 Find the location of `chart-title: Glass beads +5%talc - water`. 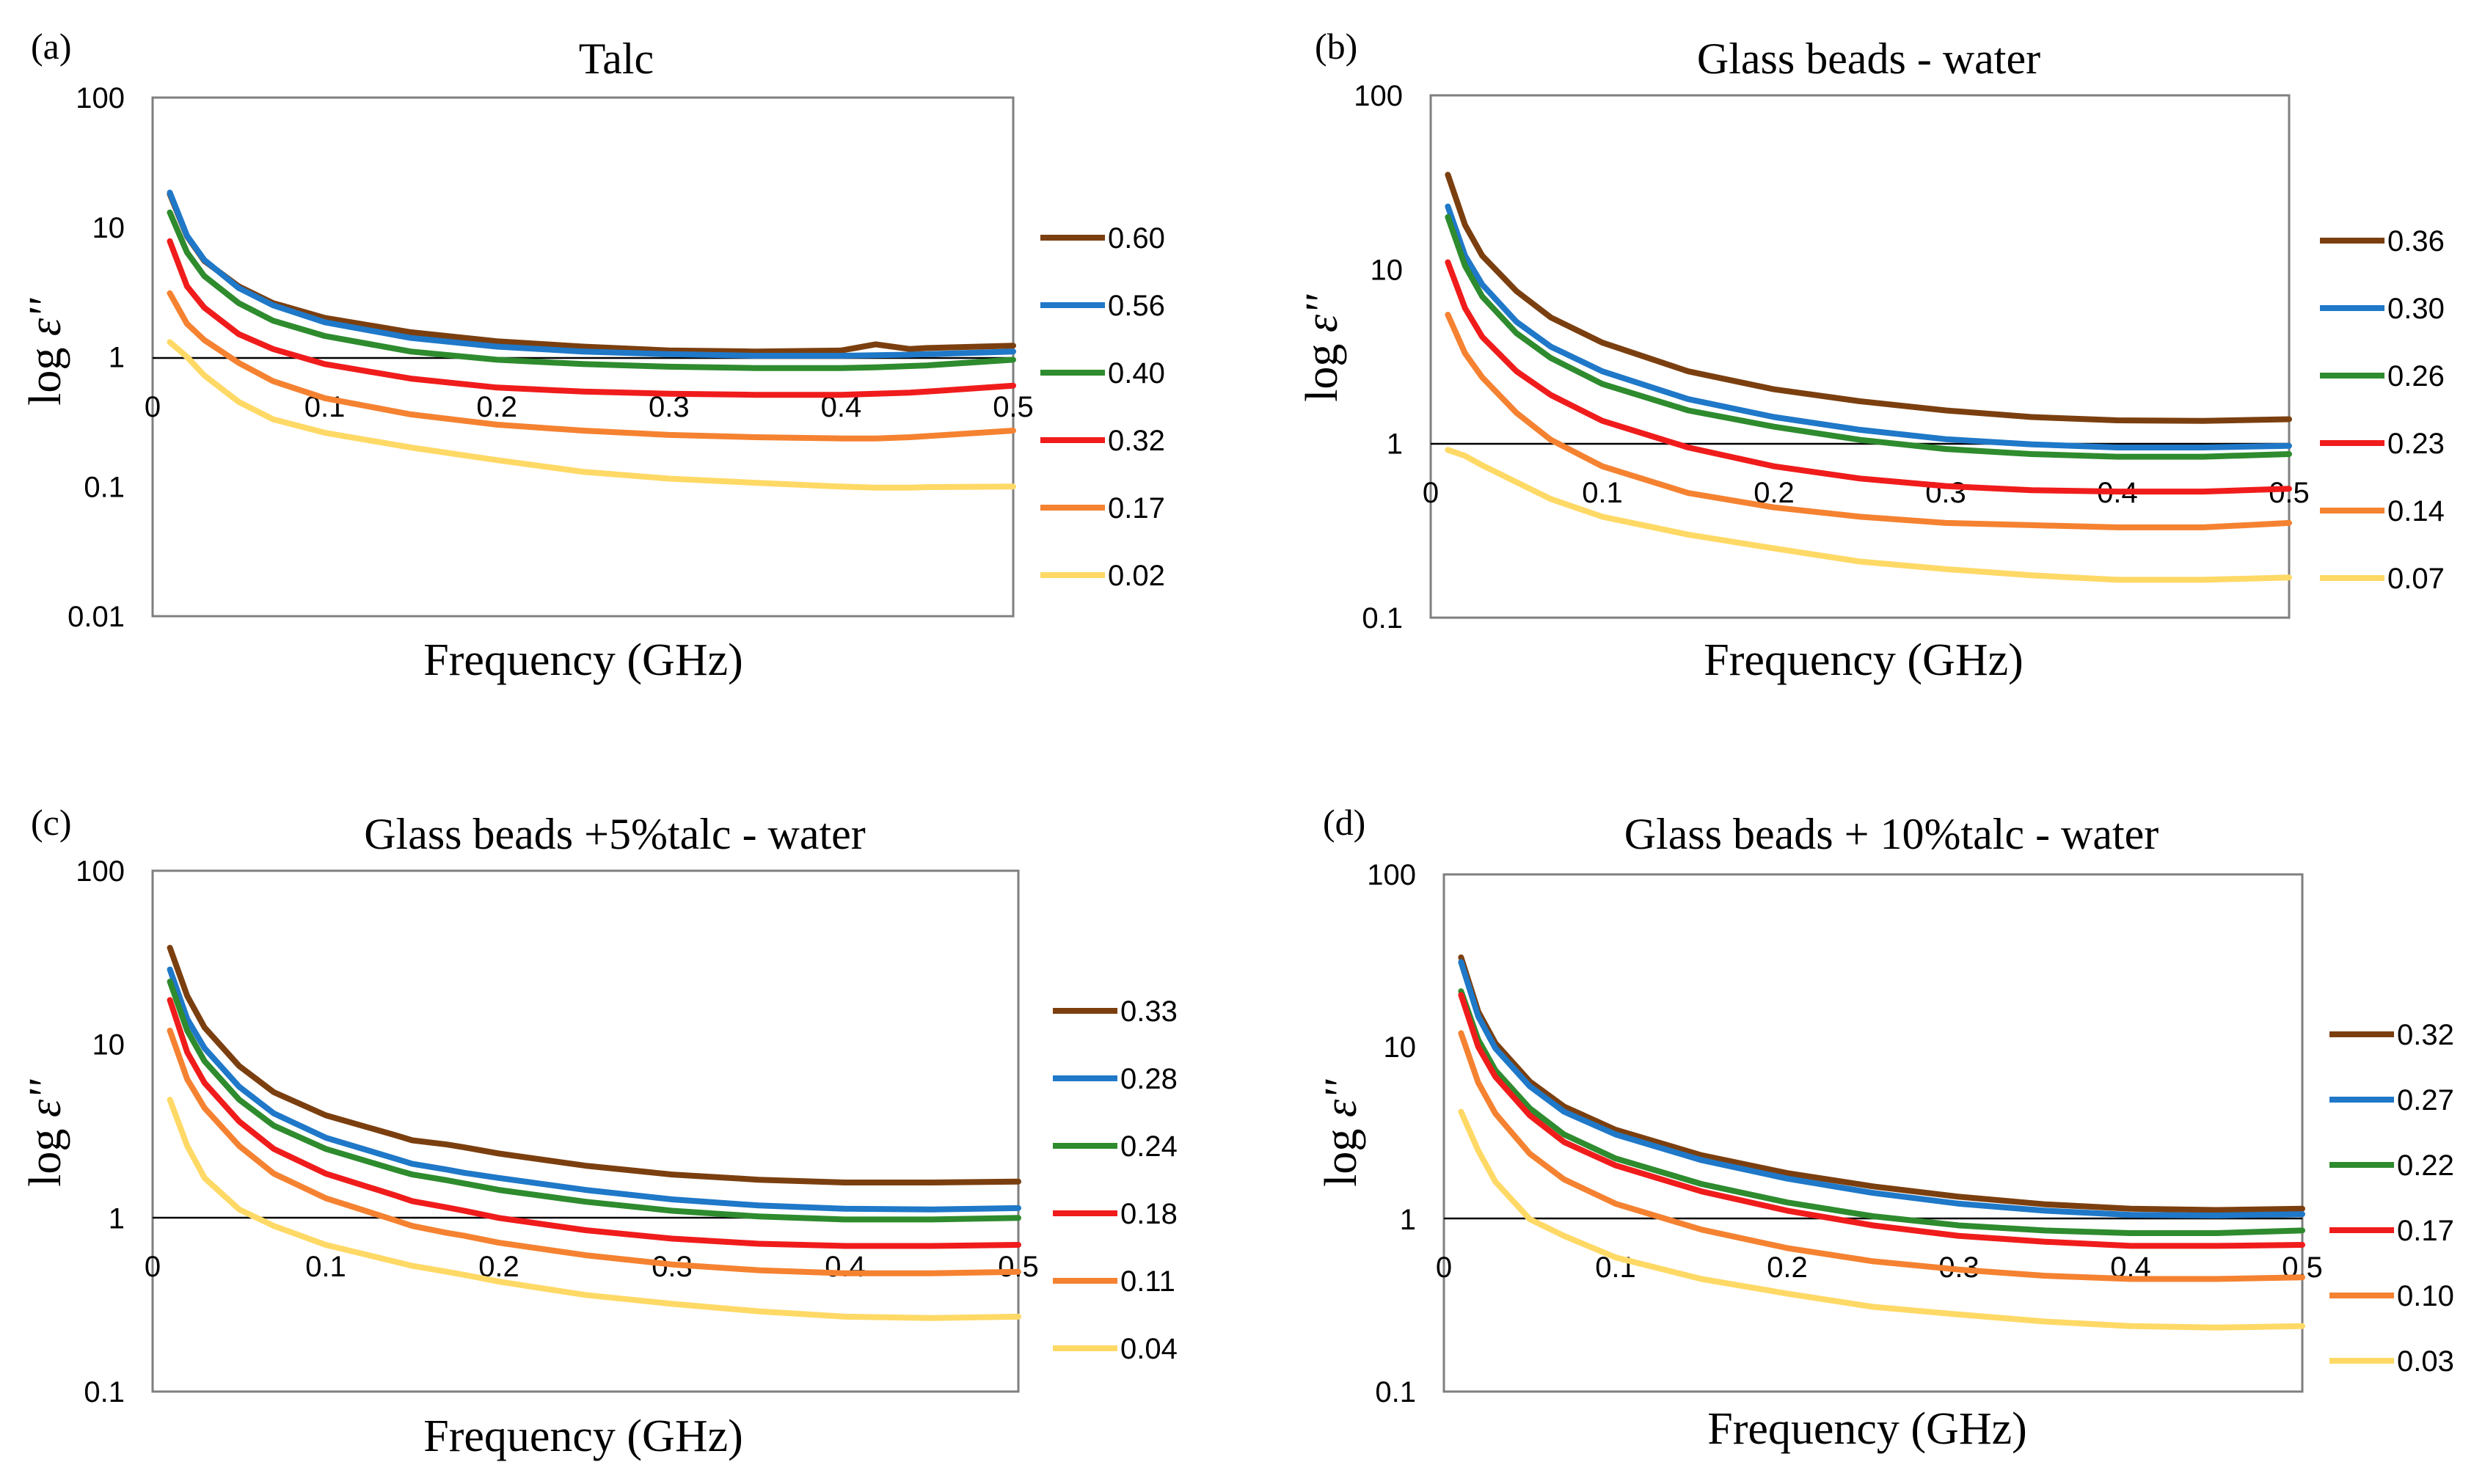

chart-title: Glass beads +5%talc - water is located at coordinates (615, 834).